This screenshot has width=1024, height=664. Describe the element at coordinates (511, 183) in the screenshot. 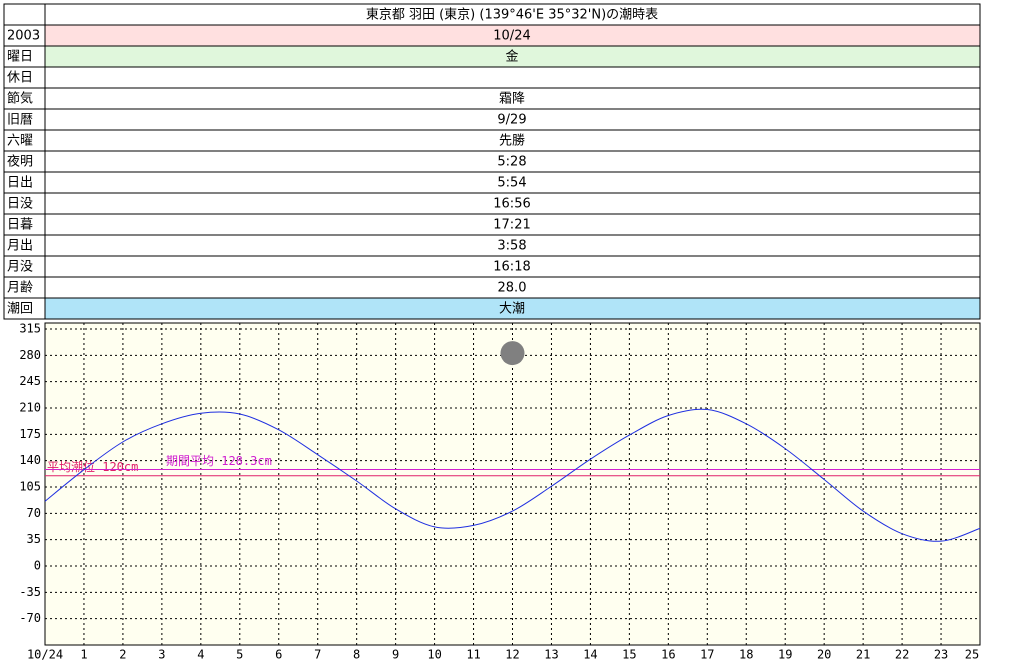

I see `row-value: 5:54` at that location.